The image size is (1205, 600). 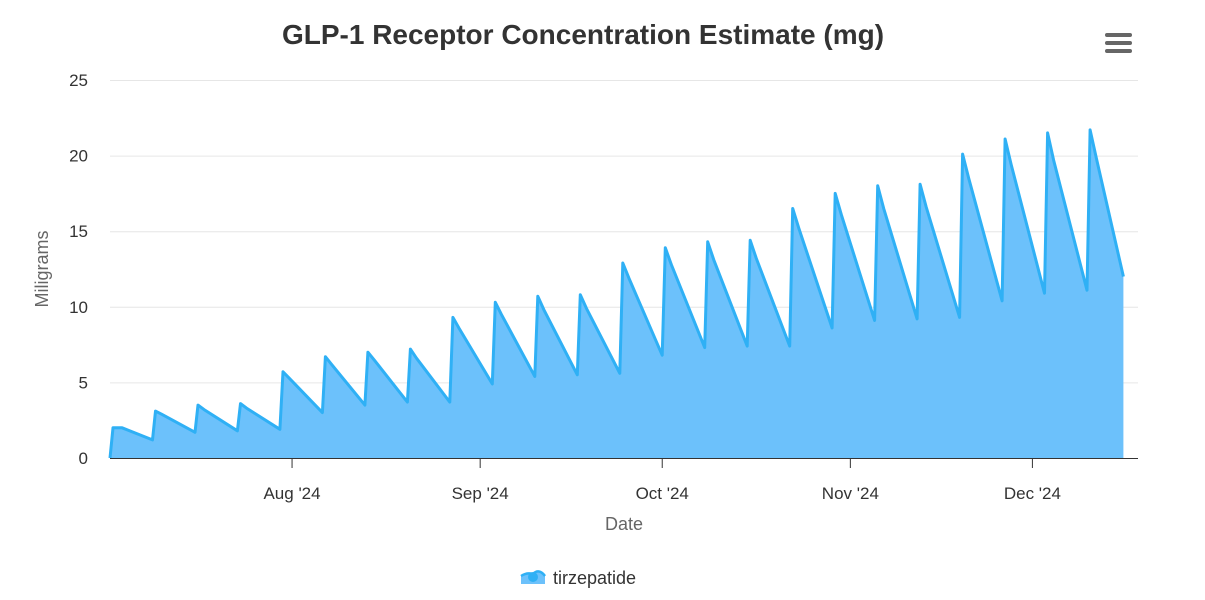 I want to click on y-tick-label: 5, so click(x=83, y=382).